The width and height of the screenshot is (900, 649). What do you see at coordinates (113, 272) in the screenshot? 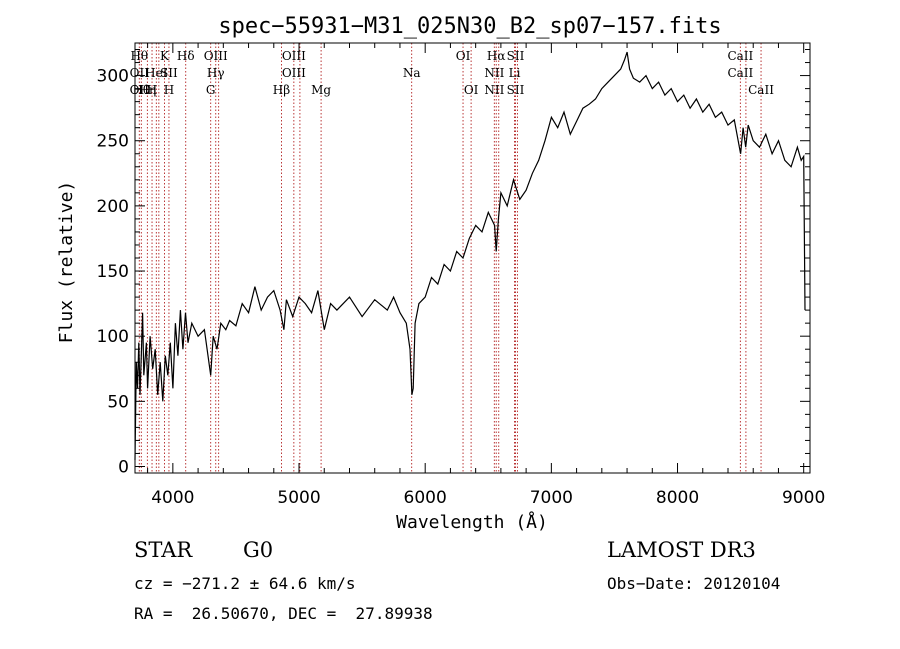
I see `y-tick-label: 150` at bounding box center [113, 272].